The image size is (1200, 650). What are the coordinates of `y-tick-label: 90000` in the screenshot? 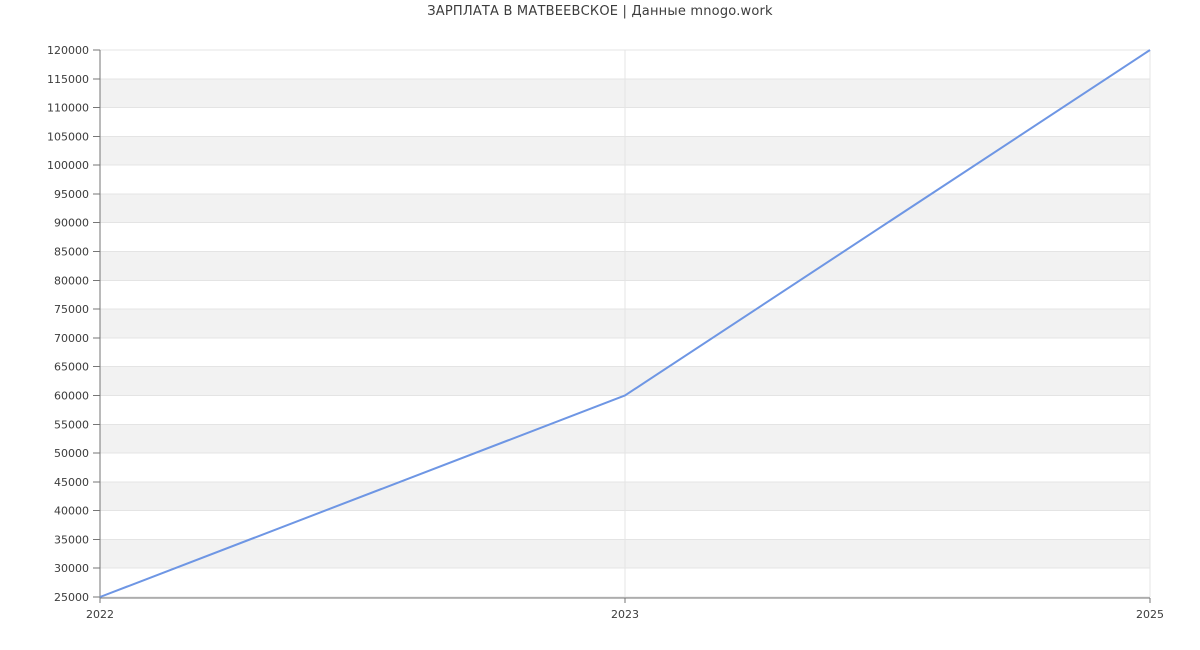 It's located at (71, 223).